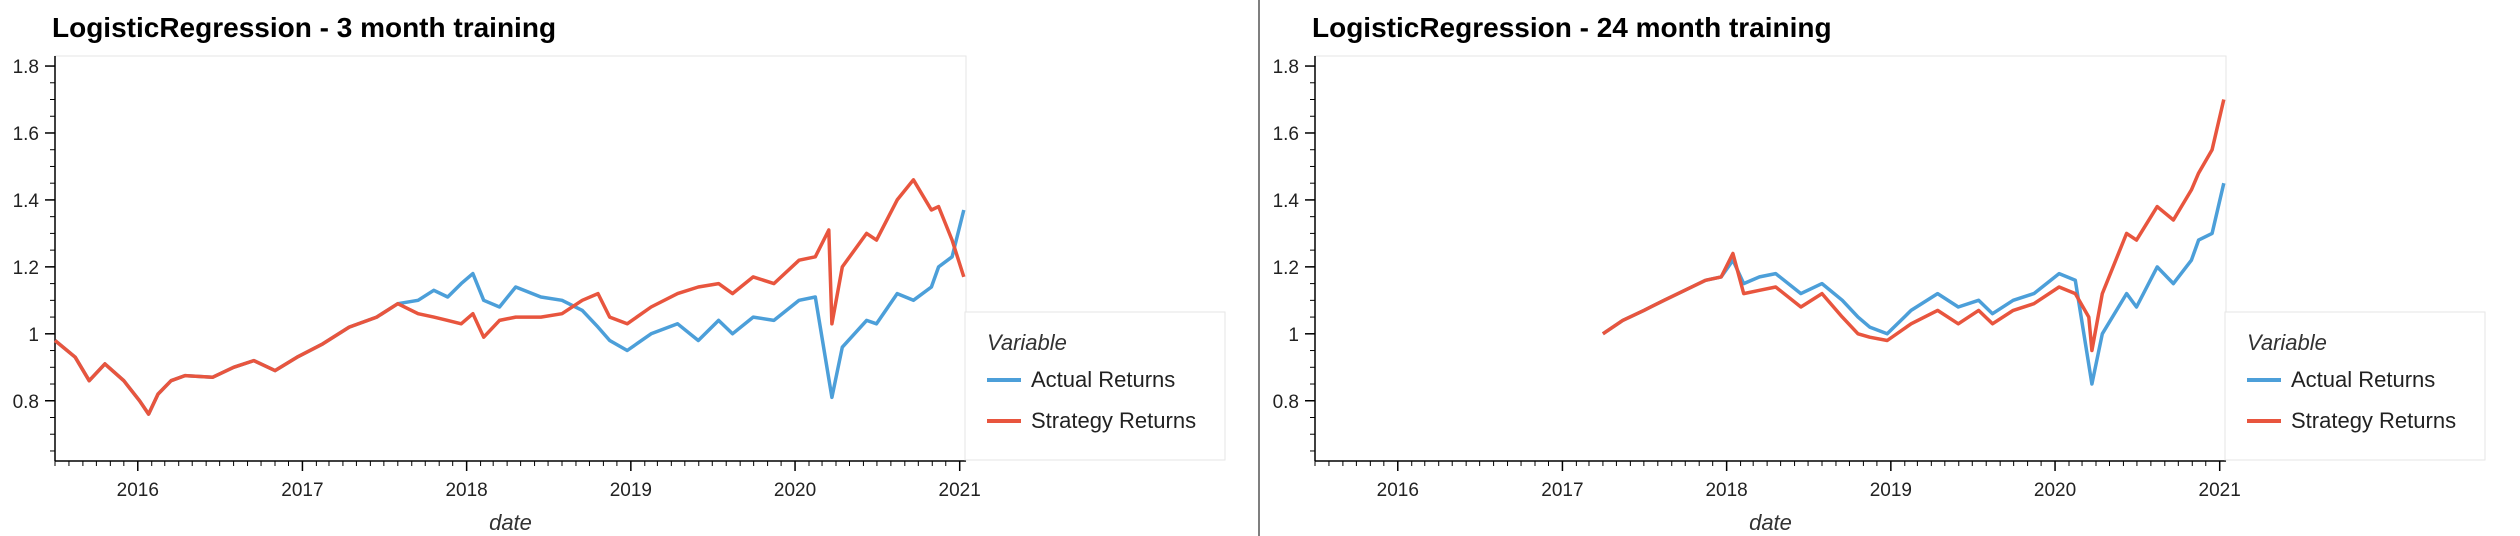  I want to click on chart-title: LogisticRegression - 3 month training, so click(304, 27).